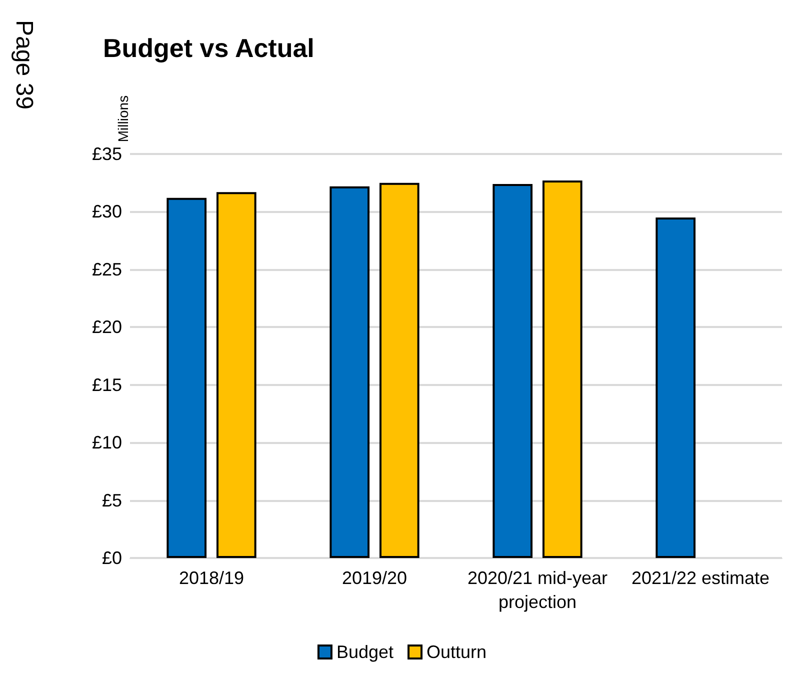  Describe the element at coordinates (123, 118) in the screenshot. I see `y-axis-title: Millions` at that location.